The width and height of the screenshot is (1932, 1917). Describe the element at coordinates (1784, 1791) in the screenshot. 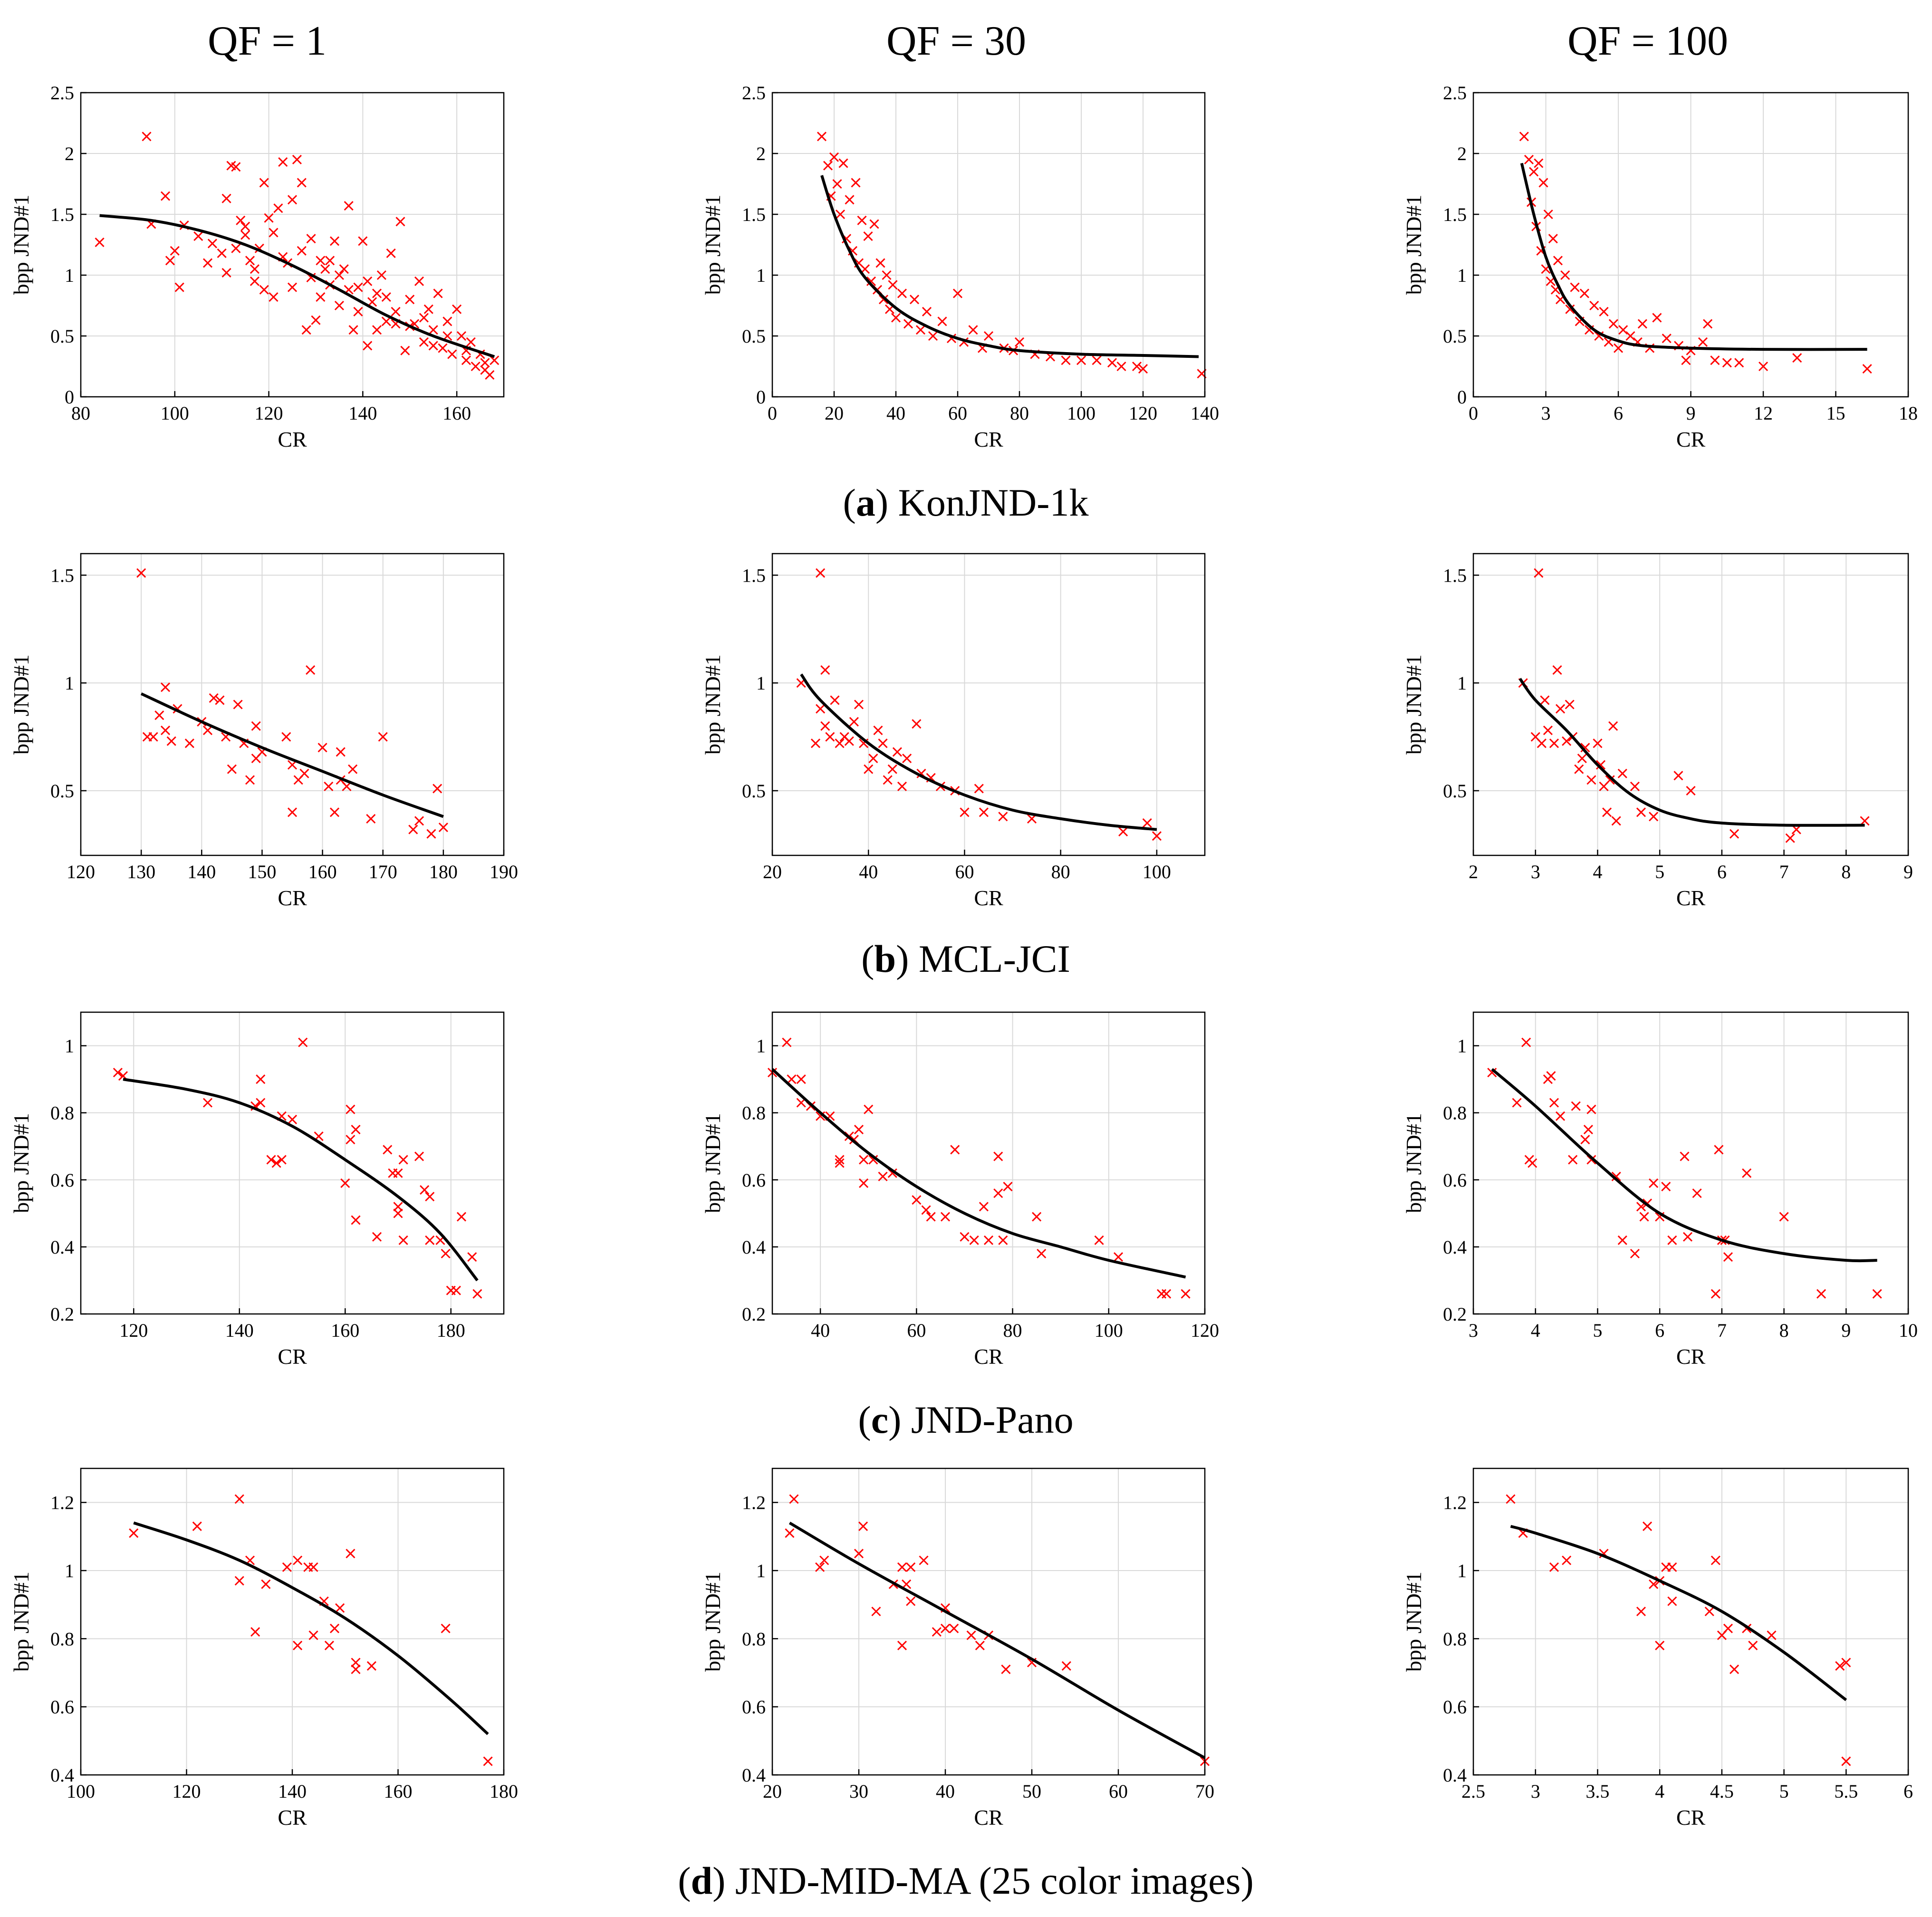

I see `x-tick-label: 5` at that location.